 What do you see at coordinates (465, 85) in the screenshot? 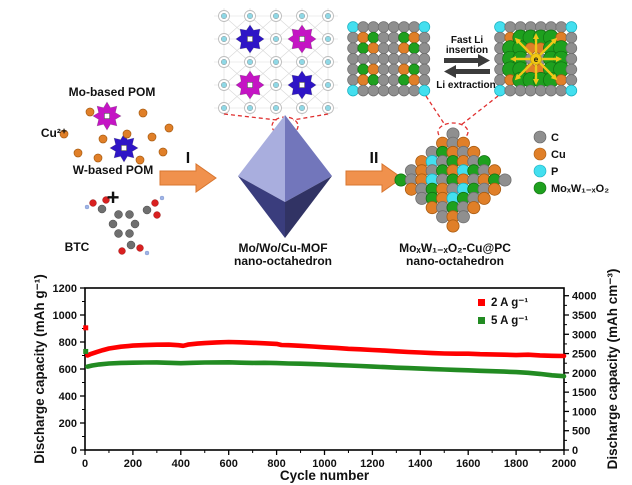
I see `li-extraction-label: Li extraction` at bounding box center [465, 85].